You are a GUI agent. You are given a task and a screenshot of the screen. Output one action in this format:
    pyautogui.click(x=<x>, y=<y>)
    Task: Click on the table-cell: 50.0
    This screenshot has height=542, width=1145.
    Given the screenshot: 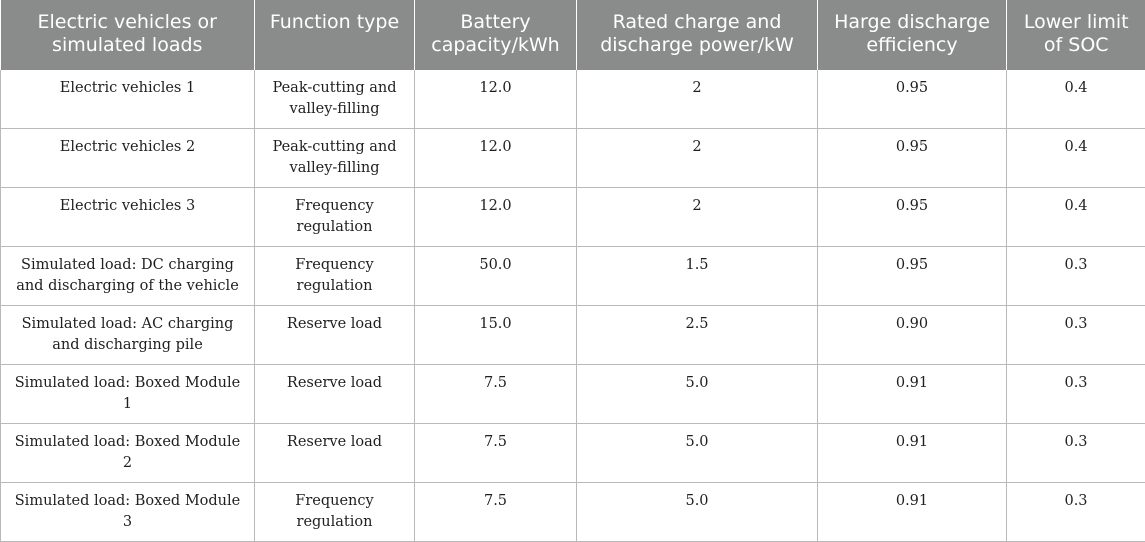 What is the action you would take?
    pyautogui.click(x=496, y=276)
    